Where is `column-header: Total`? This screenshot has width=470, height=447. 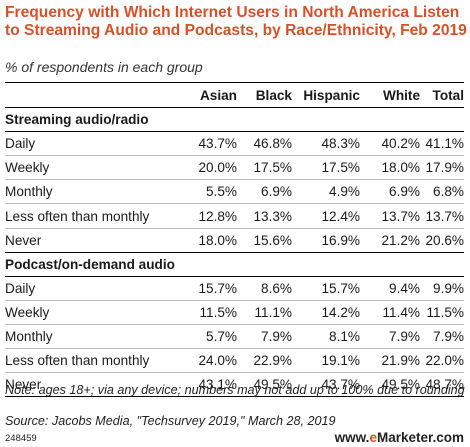 column-header: Total is located at coordinates (442, 96).